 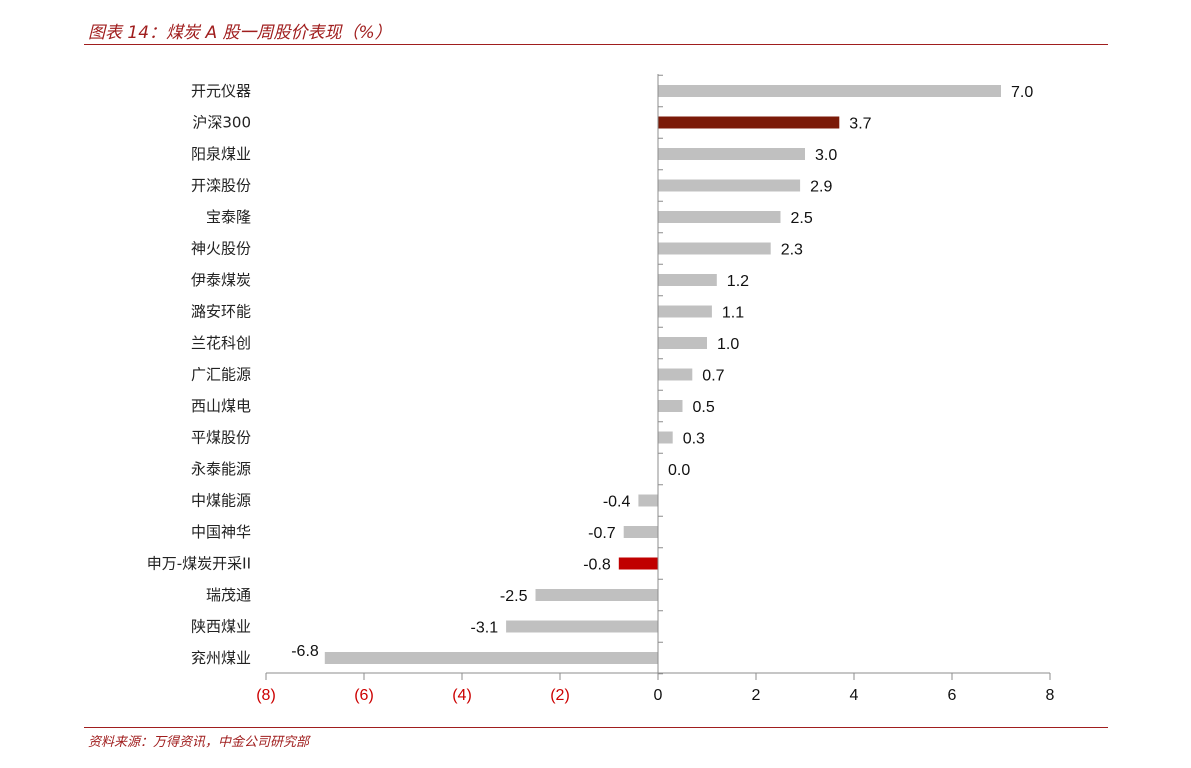 I want to click on category-label: 宝泰隆, so click(x=228, y=217).